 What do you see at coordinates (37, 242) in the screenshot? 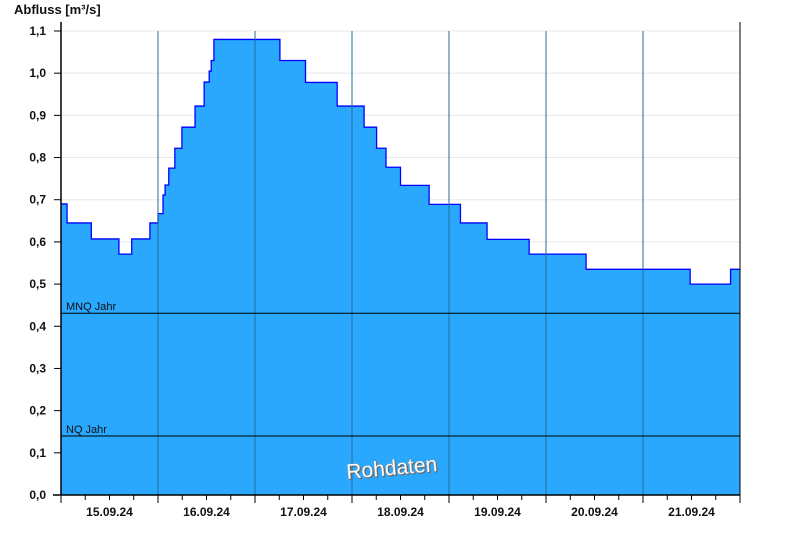
I see `y-tick-label: 0,6` at bounding box center [37, 242].